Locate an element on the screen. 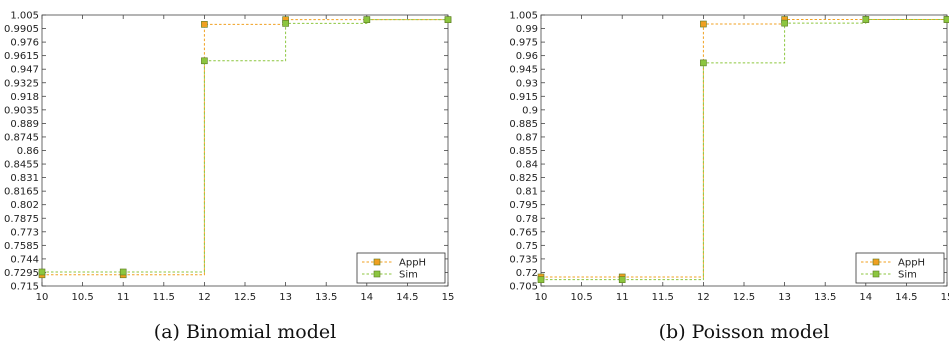 This screenshot has width=949, height=352. y-tick-label: 0.765 is located at coordinates (523, 232).